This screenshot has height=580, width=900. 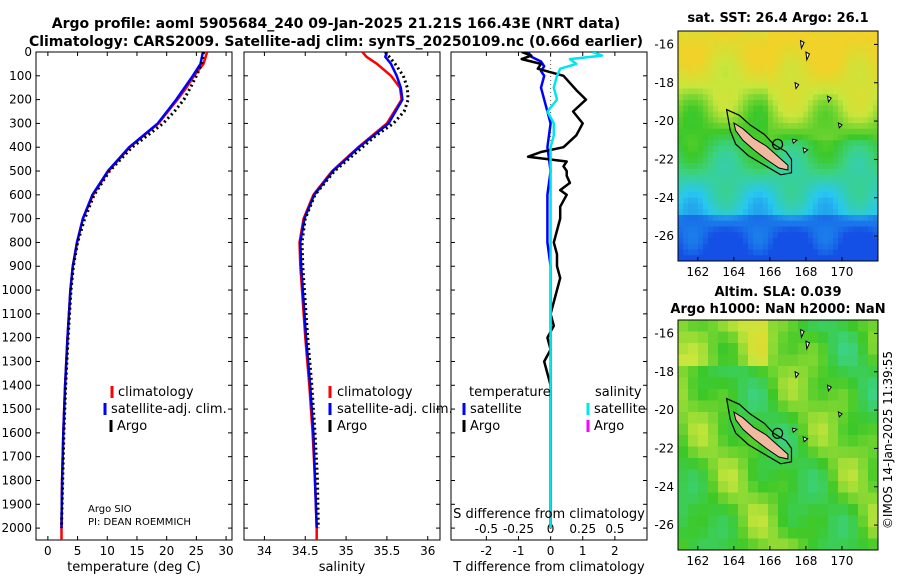 What do you see at coordinates (16, 433) in the screenshot?
I see `depth-tick-label: 1600` at bounding box center [16, 433].